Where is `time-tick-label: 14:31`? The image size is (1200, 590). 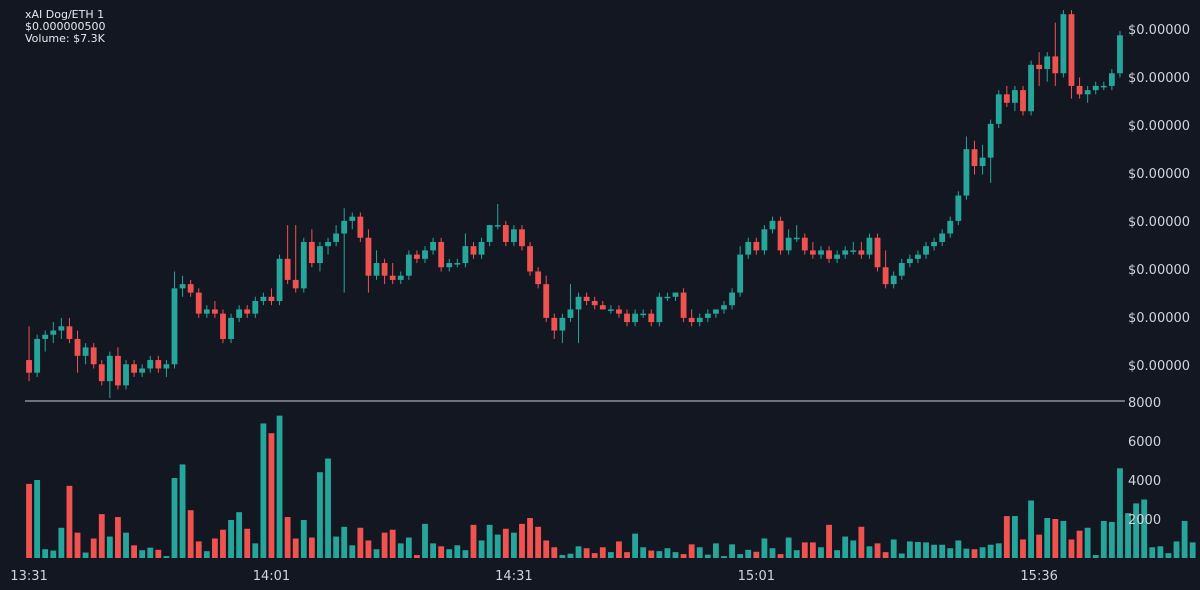
time-tick-label: 14:31 is located at coordinates (513, 576).